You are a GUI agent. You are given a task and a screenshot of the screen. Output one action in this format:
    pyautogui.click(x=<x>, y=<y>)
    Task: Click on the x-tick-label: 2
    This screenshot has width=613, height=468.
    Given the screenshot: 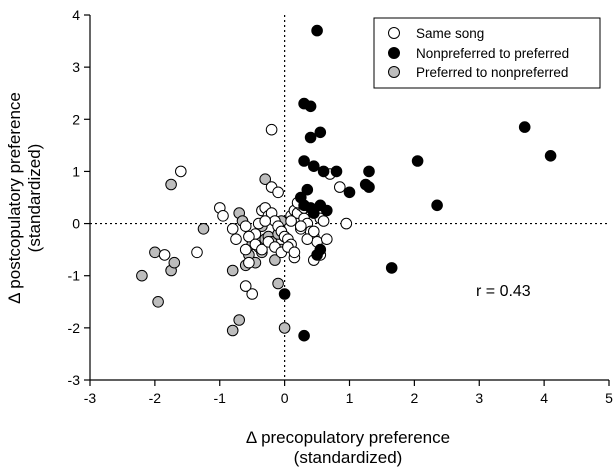 What is the action you would take?
    pyautogui.click(x=414, y=398)
    